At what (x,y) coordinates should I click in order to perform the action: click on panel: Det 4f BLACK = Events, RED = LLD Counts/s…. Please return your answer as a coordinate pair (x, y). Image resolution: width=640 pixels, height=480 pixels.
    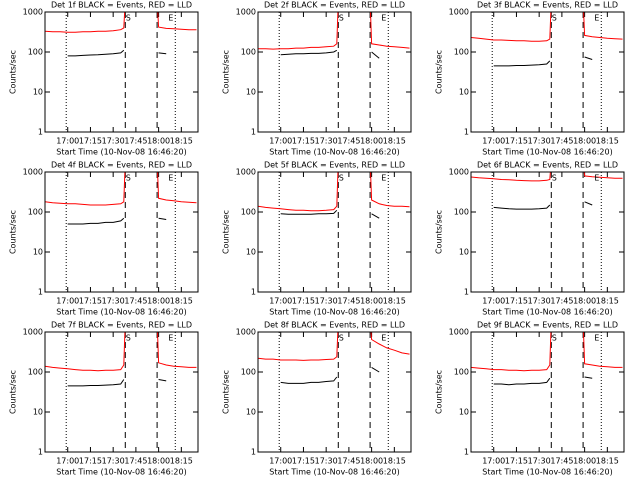
    Looking at the image, I should click on (104, 239).